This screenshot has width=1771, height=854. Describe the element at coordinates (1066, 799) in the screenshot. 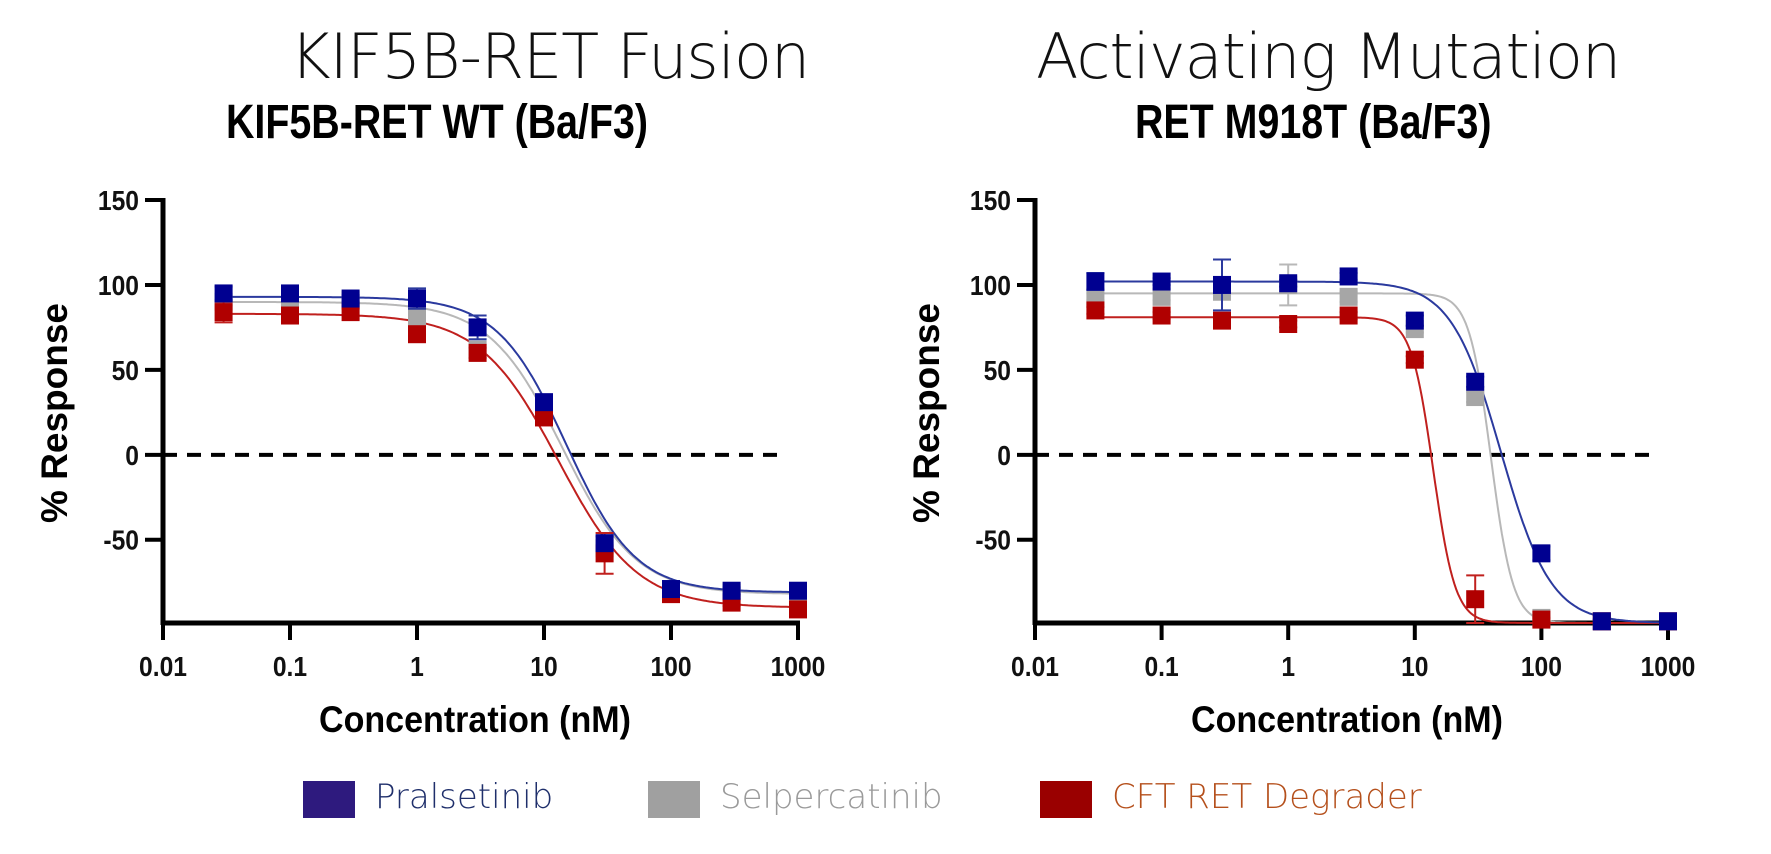

I see `legend-swatch-degrader` at that location.